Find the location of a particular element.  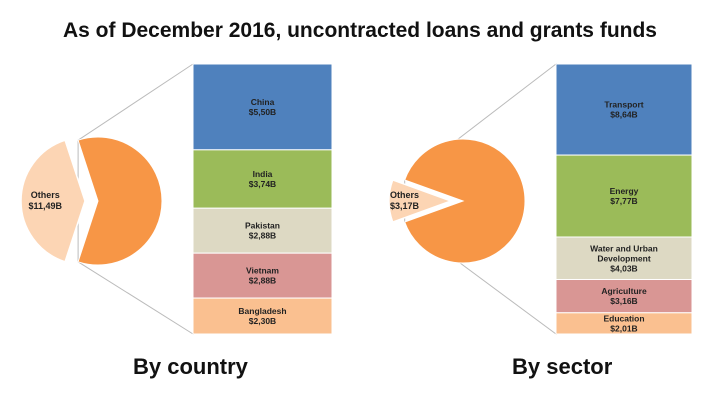

bar-value-label-bangladesh: $2,30B is located at coordinates (262, 321).